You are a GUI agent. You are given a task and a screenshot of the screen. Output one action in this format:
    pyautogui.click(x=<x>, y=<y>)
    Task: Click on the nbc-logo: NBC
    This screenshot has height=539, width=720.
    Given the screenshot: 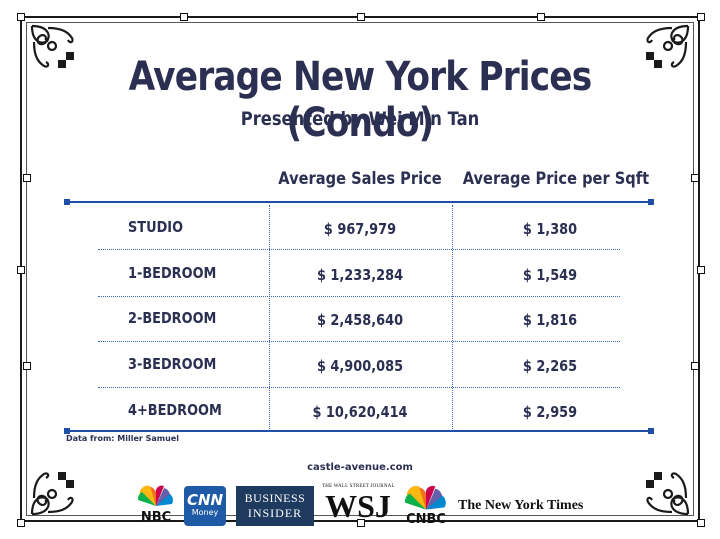 What is the action you would take?
    pyautogui.click(x=156, y=506)
    